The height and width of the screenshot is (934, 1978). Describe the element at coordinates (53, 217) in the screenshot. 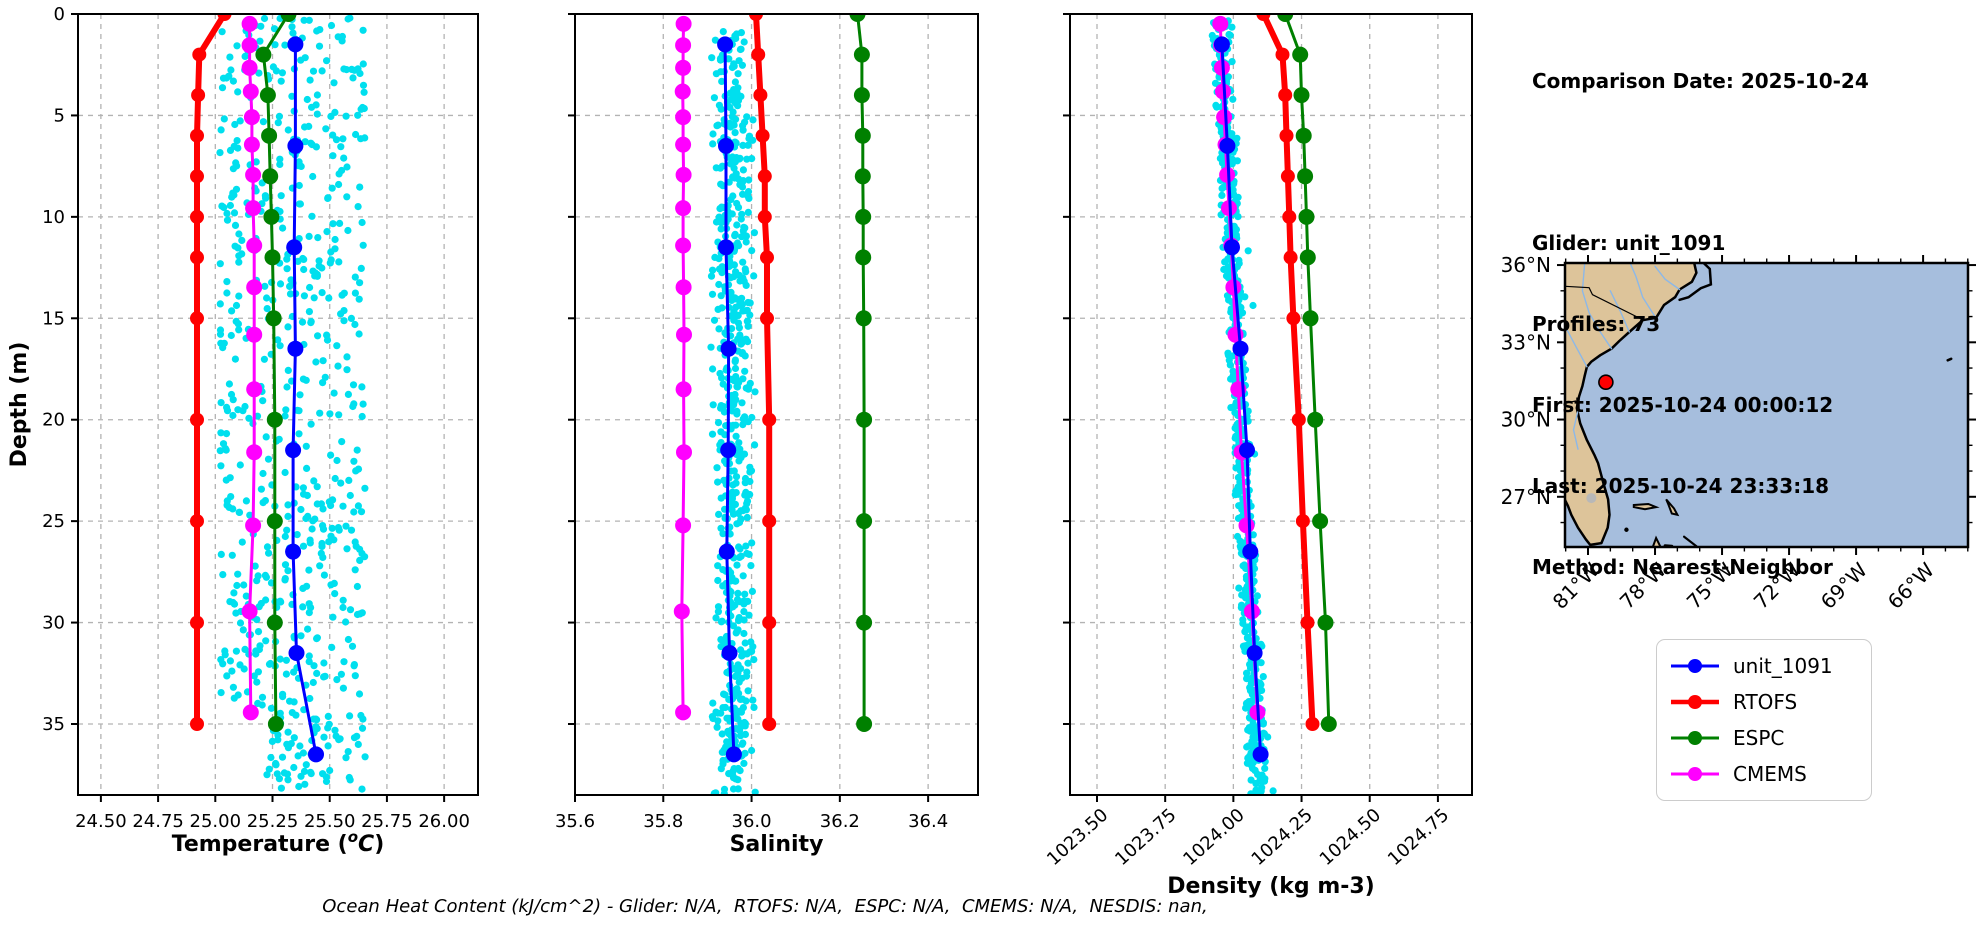

I see `depth-tick-label: 10` at that location.